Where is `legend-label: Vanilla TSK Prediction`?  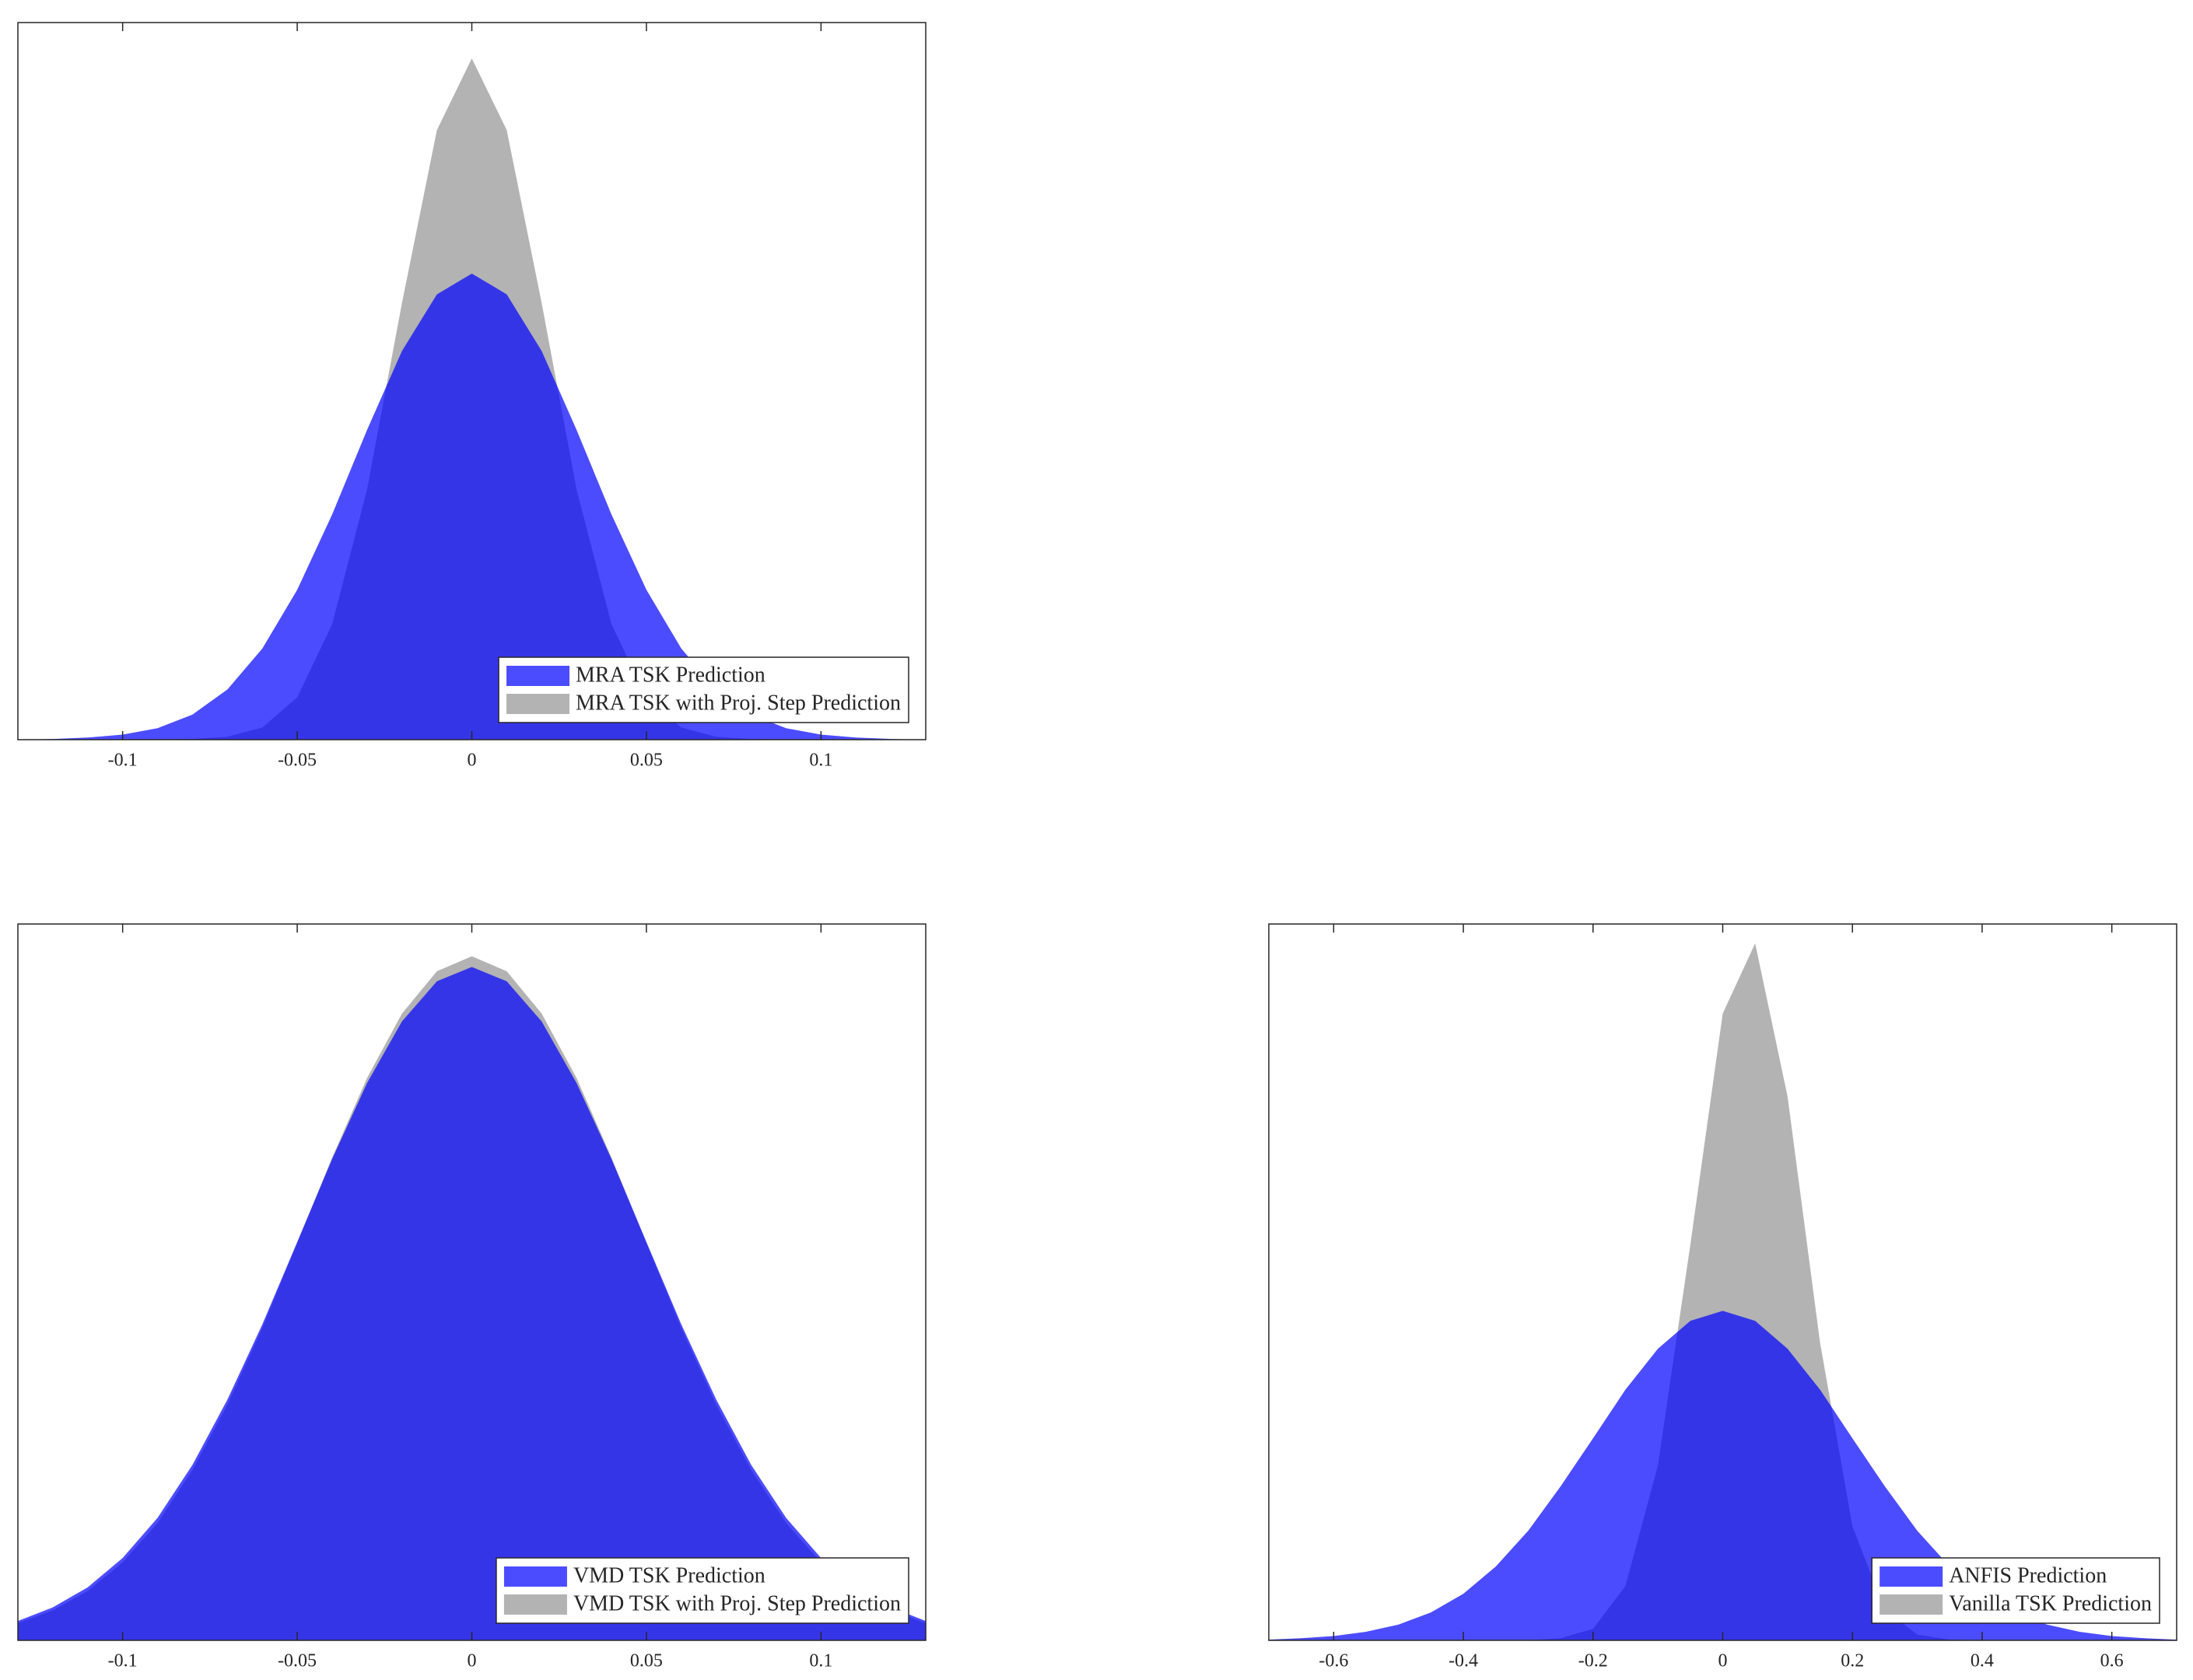 legend-label: Vanilla TSK Prediction is located at coordinates (2050, 1603).